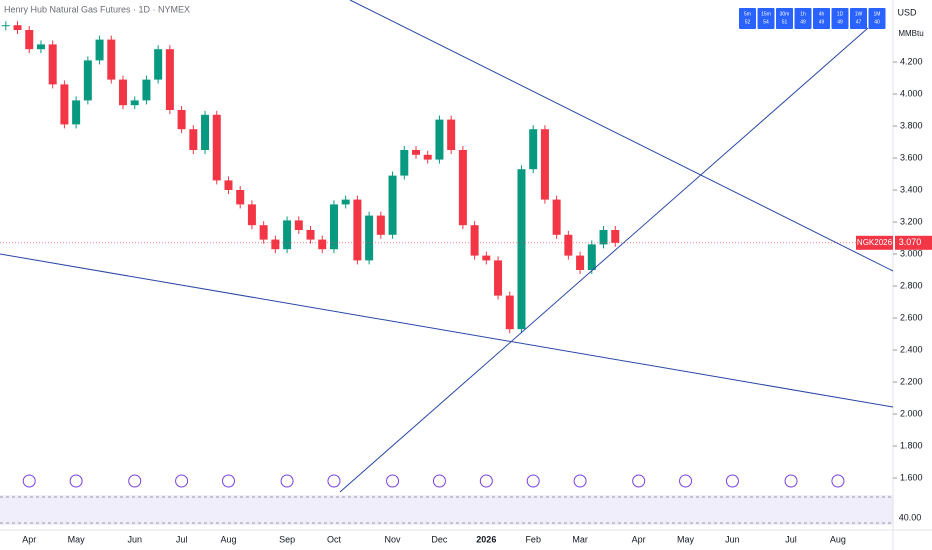 This screenshot has width=932, height=550. I want to click on rsi-label: 40.00, so click(910, 517).